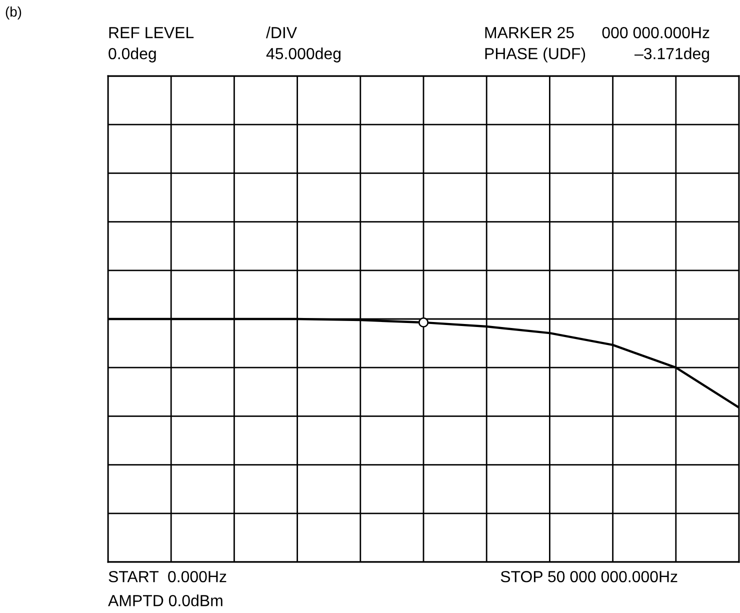  What do you see at coordinates (165, 600) in the screenshot?
I see `text: AMPTD 0.0dBm` at bounding box center [165, 600].